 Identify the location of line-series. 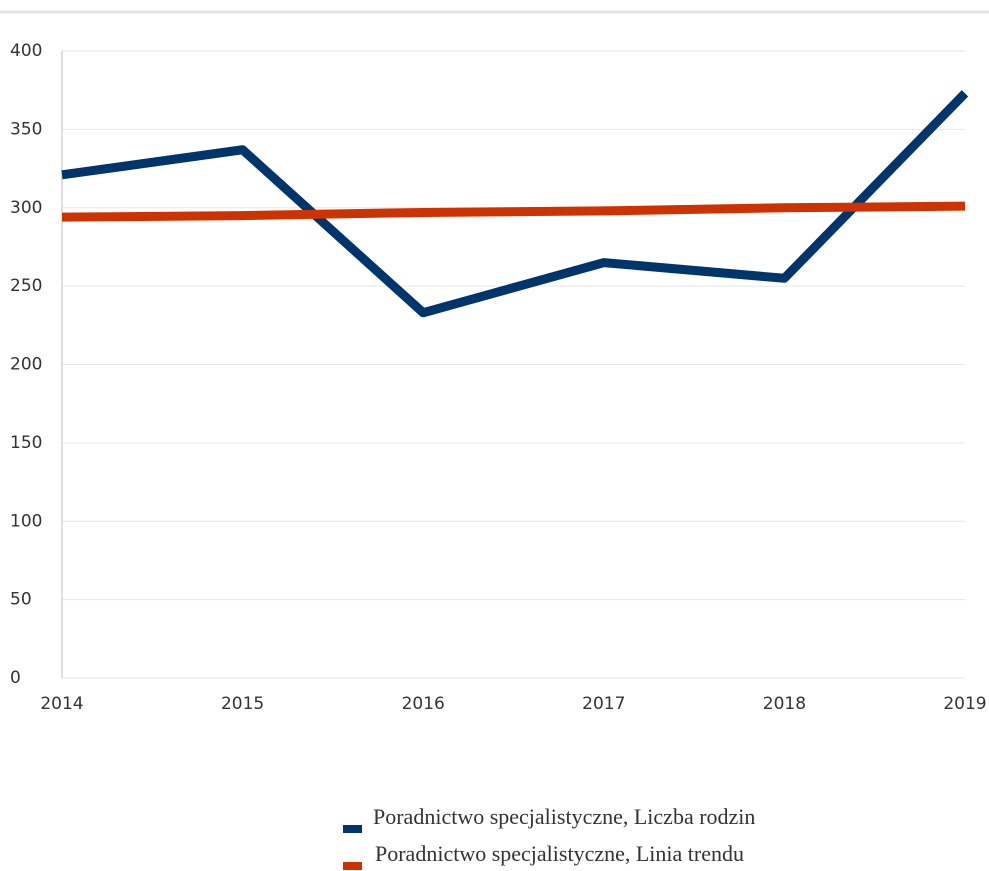
(513, 211).